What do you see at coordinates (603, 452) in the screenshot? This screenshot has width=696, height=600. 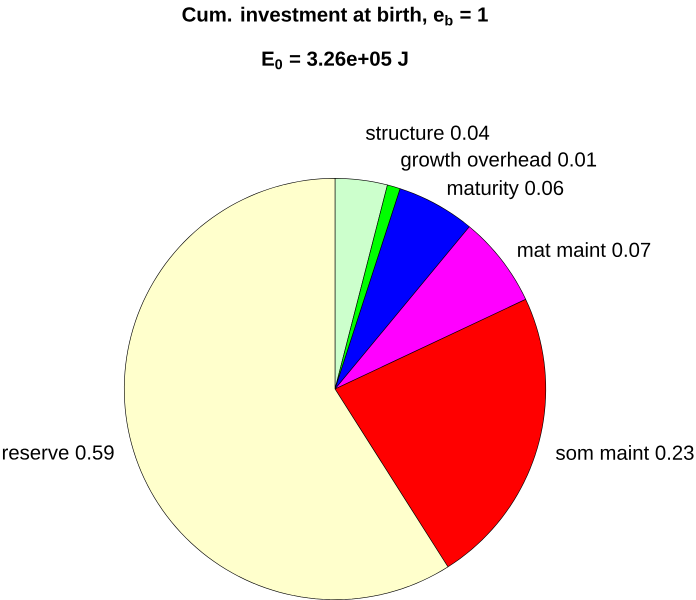 I see `slice-label: som maint` at bounding box center [603, 452].